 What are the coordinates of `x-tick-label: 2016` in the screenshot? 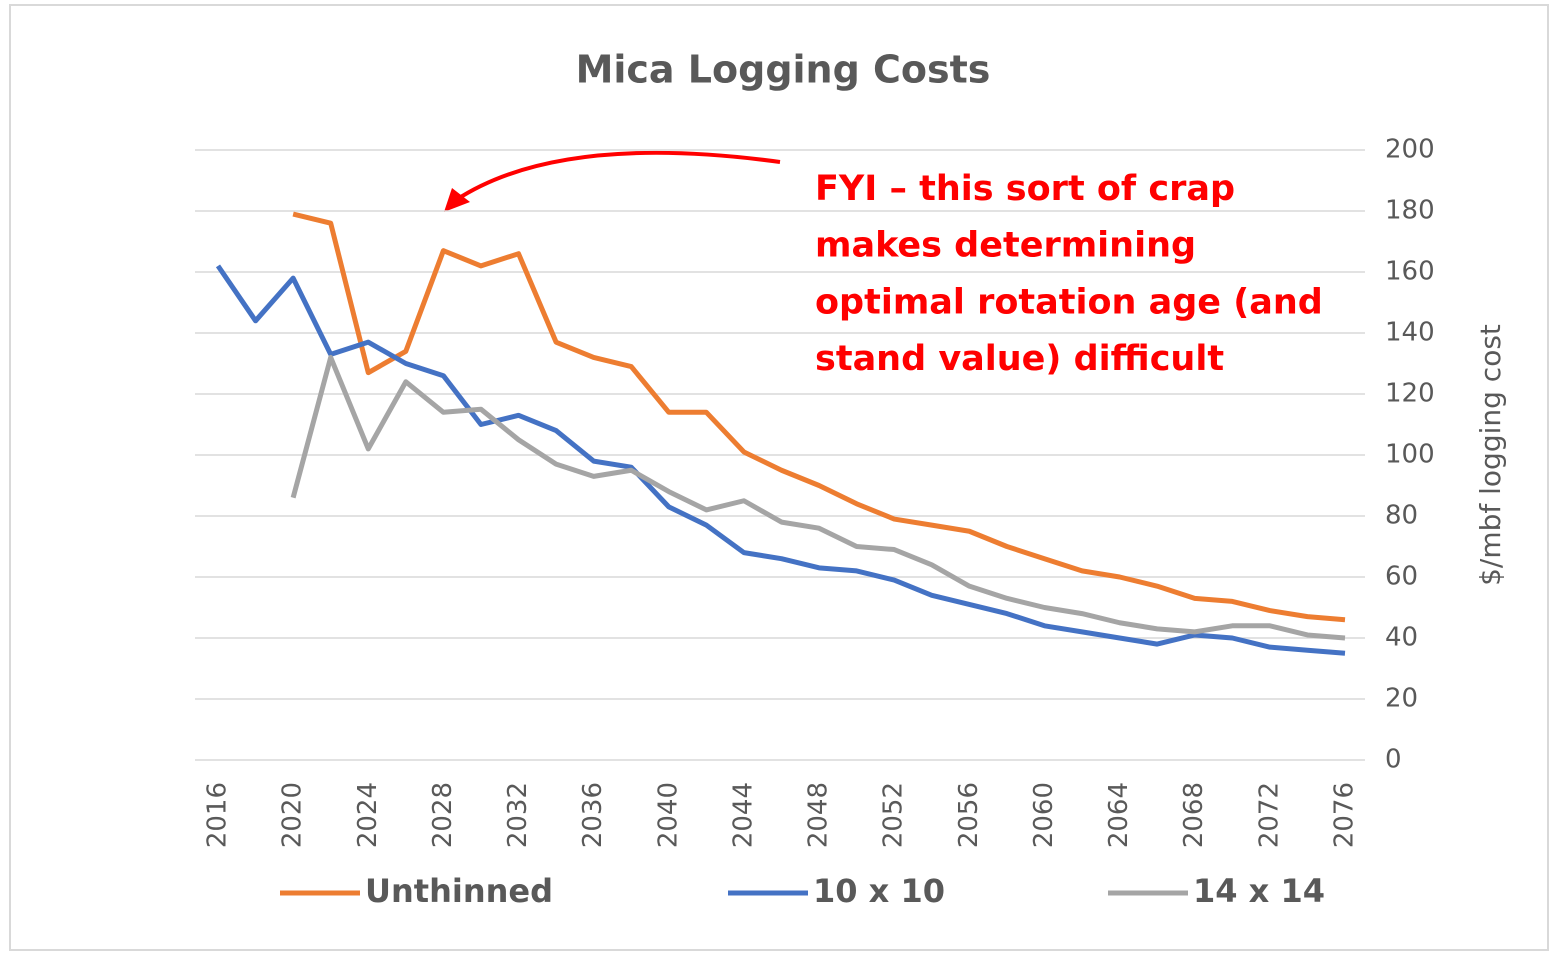 It's located at (218, 815).